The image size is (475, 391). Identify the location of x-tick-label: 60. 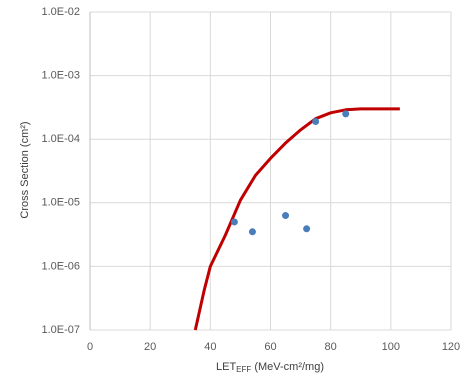
(270, 347).